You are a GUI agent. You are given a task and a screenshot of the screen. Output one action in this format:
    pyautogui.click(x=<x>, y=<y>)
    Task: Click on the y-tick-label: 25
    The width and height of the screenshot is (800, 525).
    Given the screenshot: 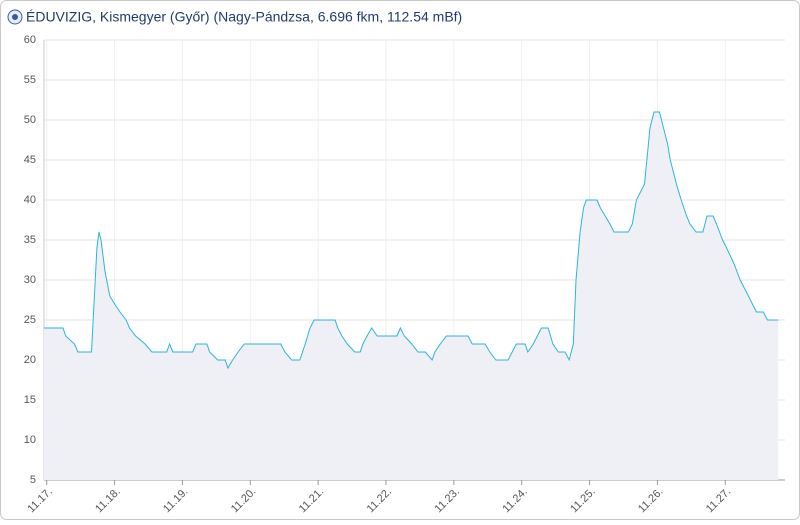 What is the action you would take?
    pyautogui.click(x=30, y=320)
    